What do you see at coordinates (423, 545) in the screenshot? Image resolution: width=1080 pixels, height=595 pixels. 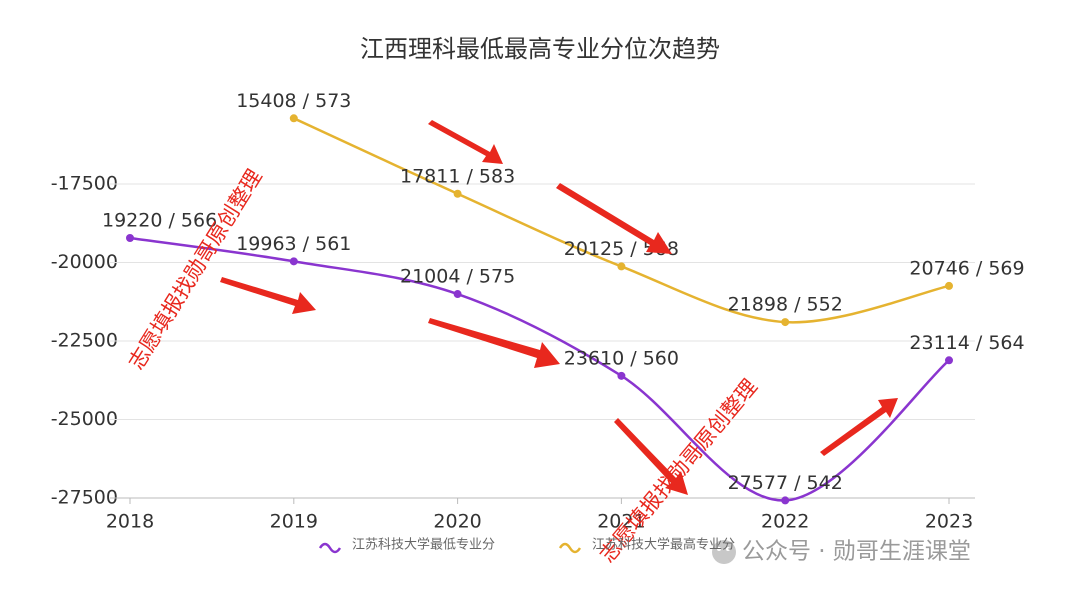 I see `legend-label: 江苏科技大学最低专业分` at bounding box center [423, 545].